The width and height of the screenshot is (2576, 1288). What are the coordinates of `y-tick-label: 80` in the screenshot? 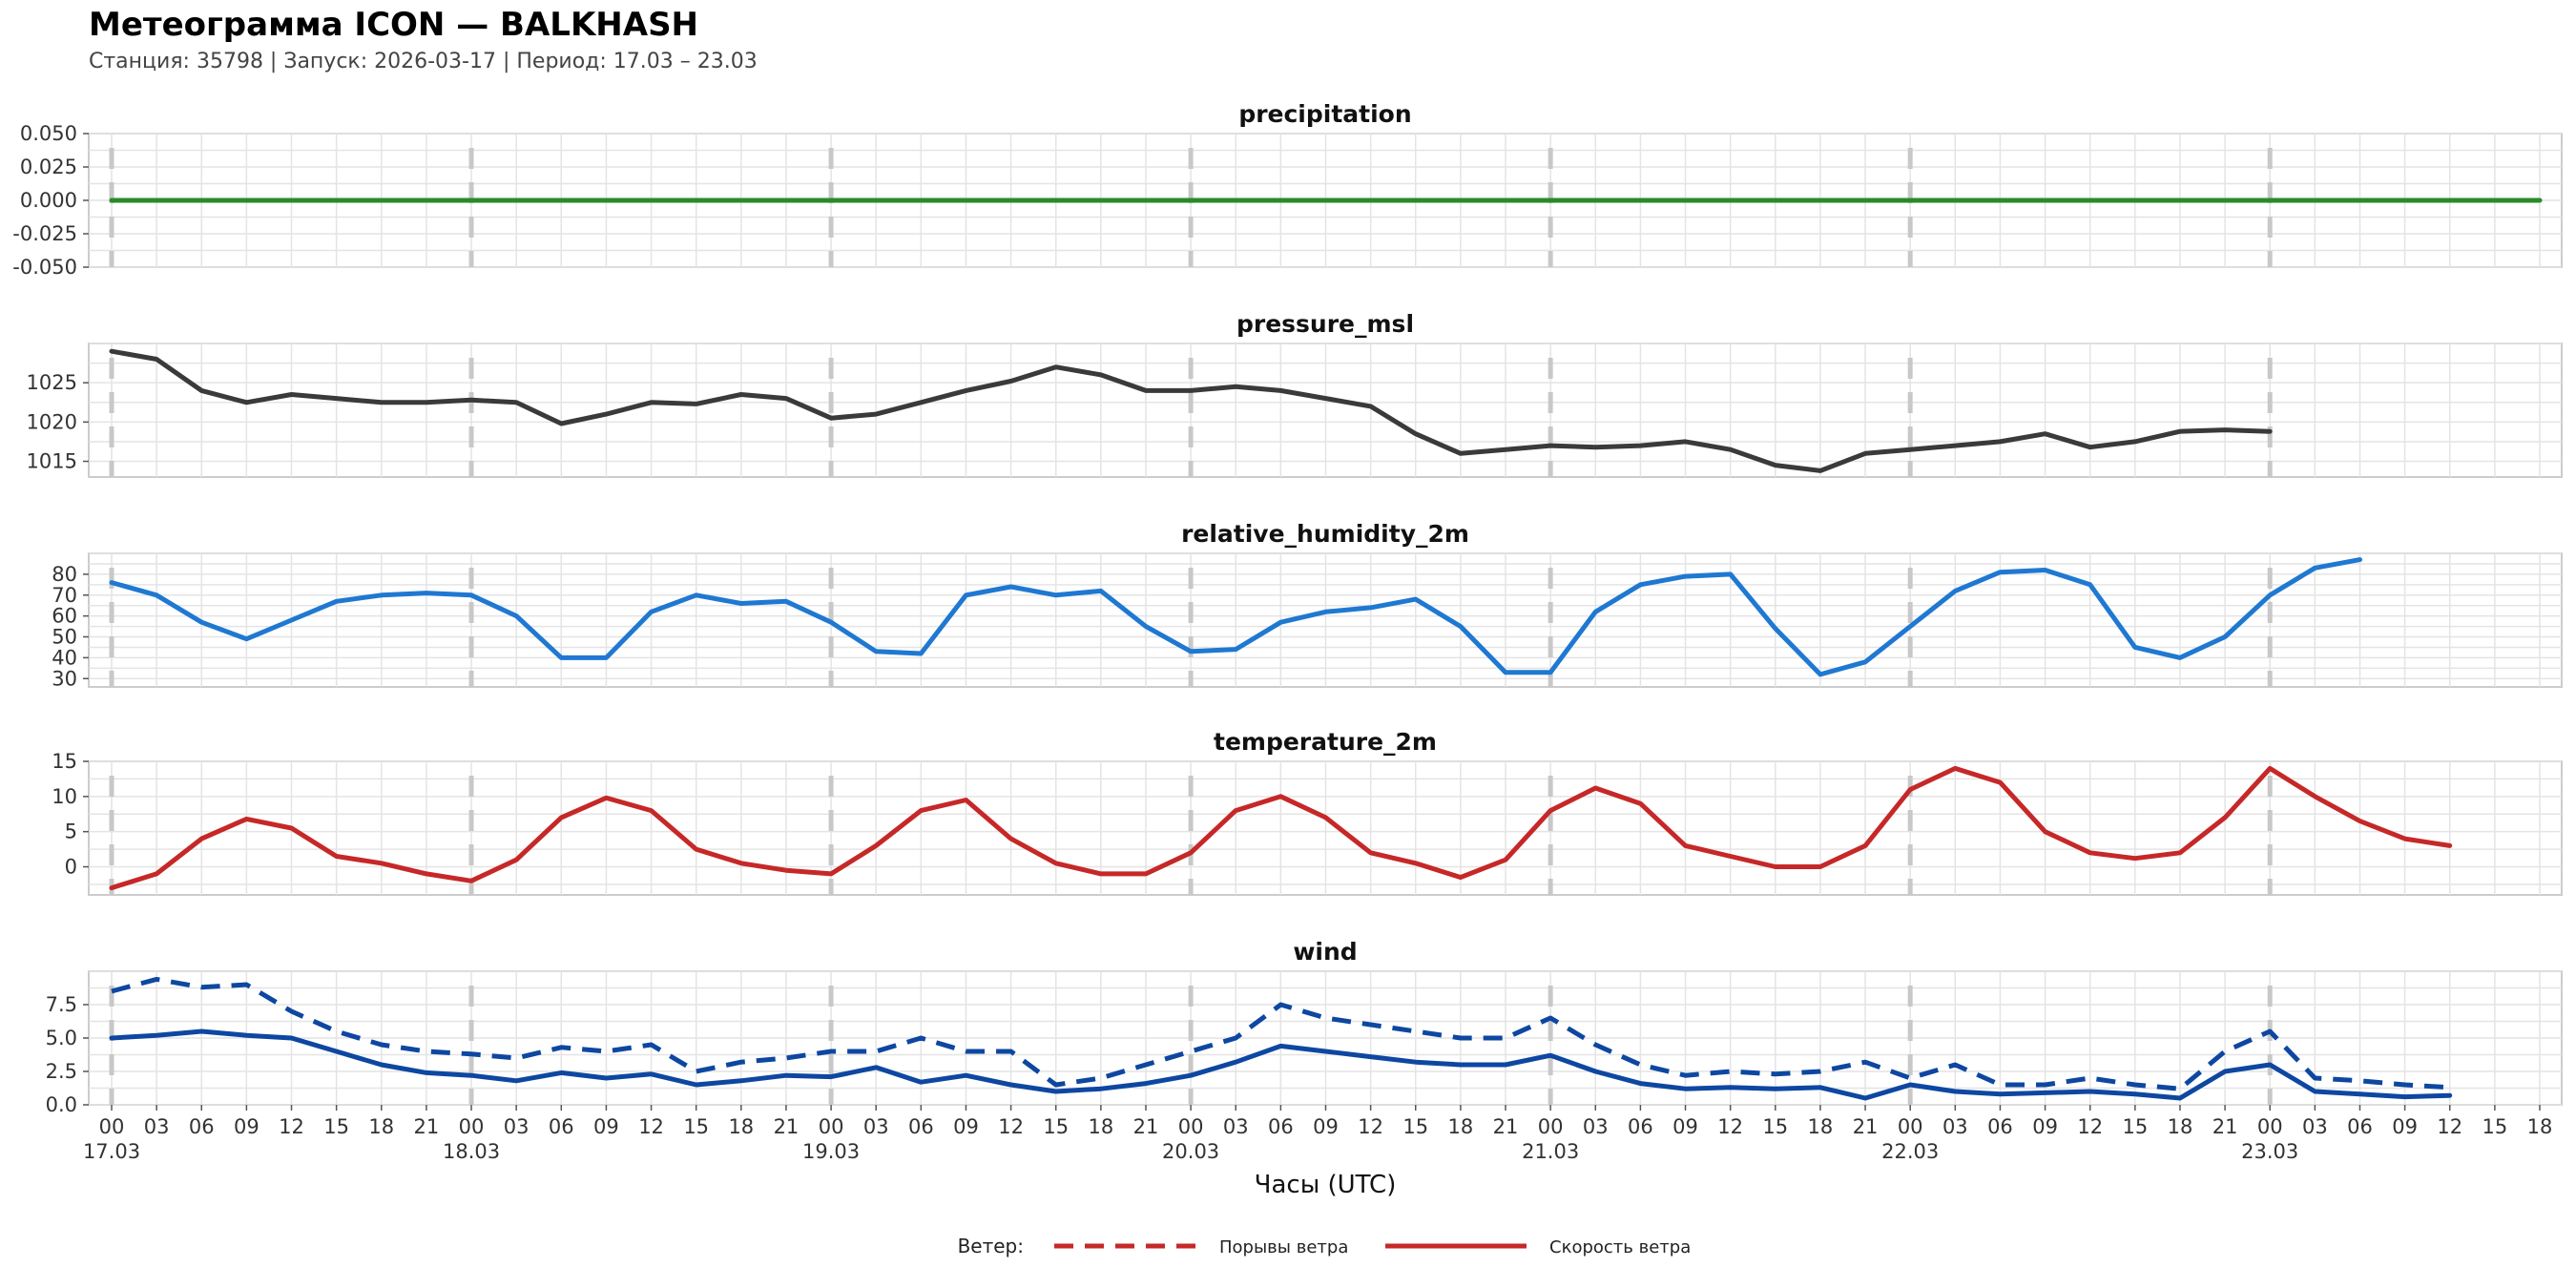 It's located at (64, 574).